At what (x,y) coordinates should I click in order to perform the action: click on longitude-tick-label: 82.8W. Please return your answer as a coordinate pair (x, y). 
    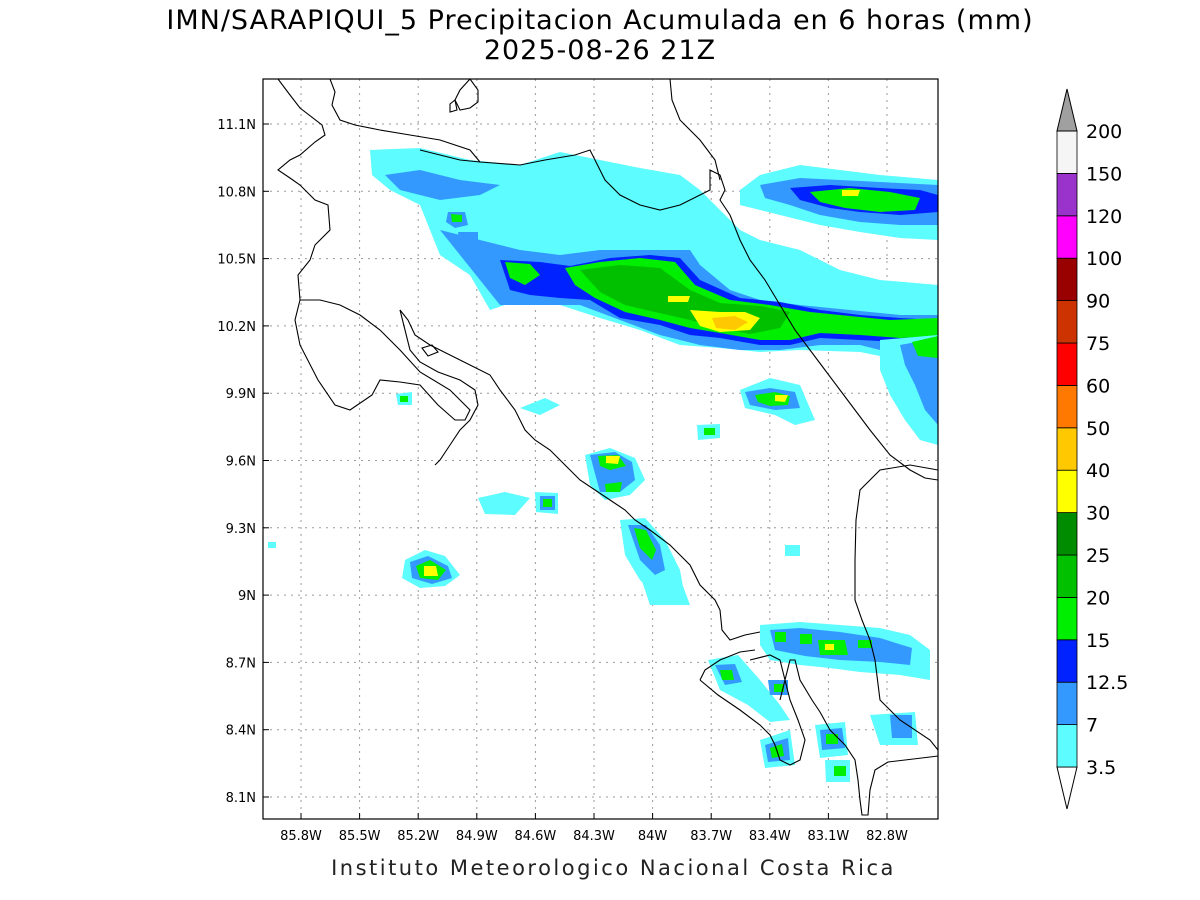
    Looking at the image, I should click on (887, 836).